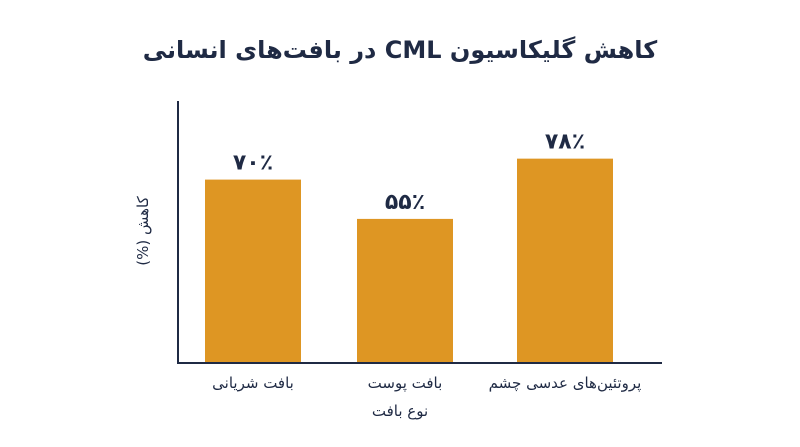 This screenshot has height=447, width=800. I want to click on x-axis-title: نوع بافت, so click(400, 411).